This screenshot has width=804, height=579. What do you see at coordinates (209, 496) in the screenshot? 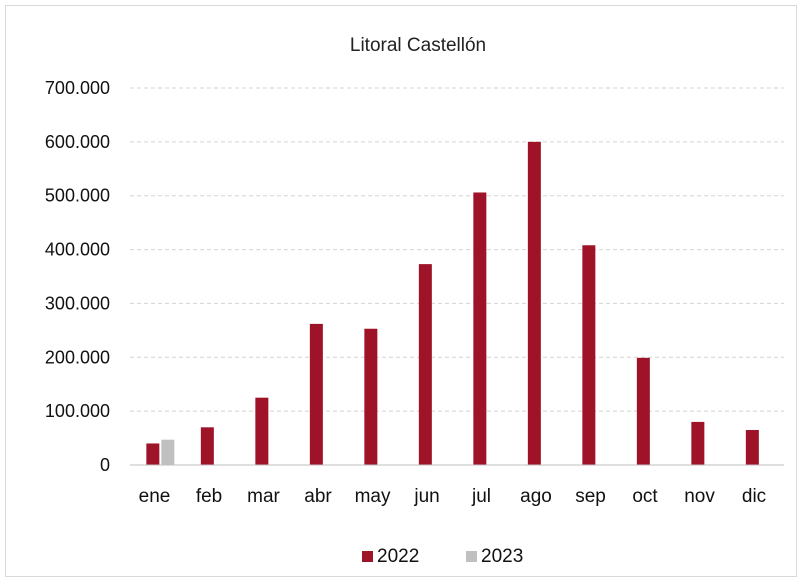
I see `x-tick-label: feb` at bounding box center [209, 496].